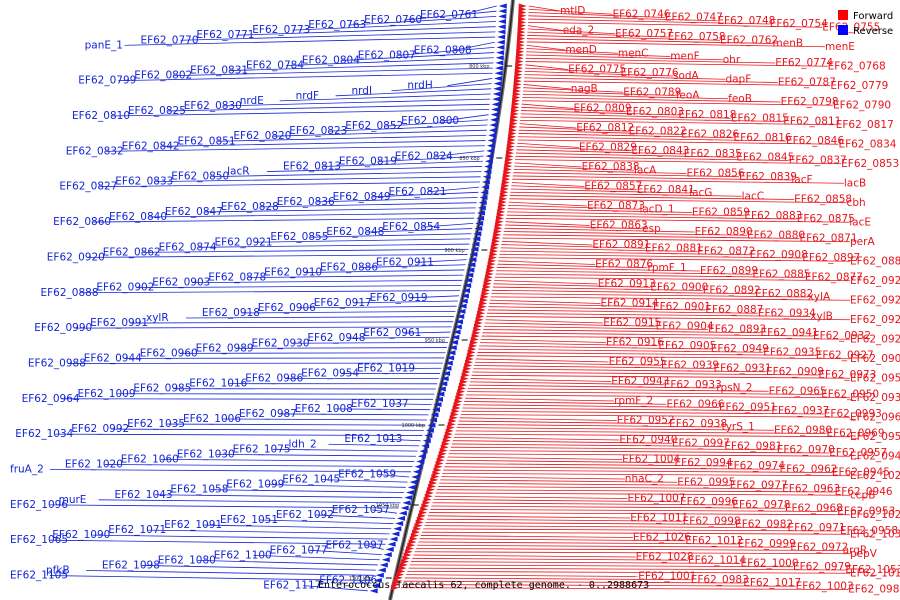 The width and height of the screenshot is (900, 600). I want to click on forward-feature-label: EF62_0835, so click(713, 154).